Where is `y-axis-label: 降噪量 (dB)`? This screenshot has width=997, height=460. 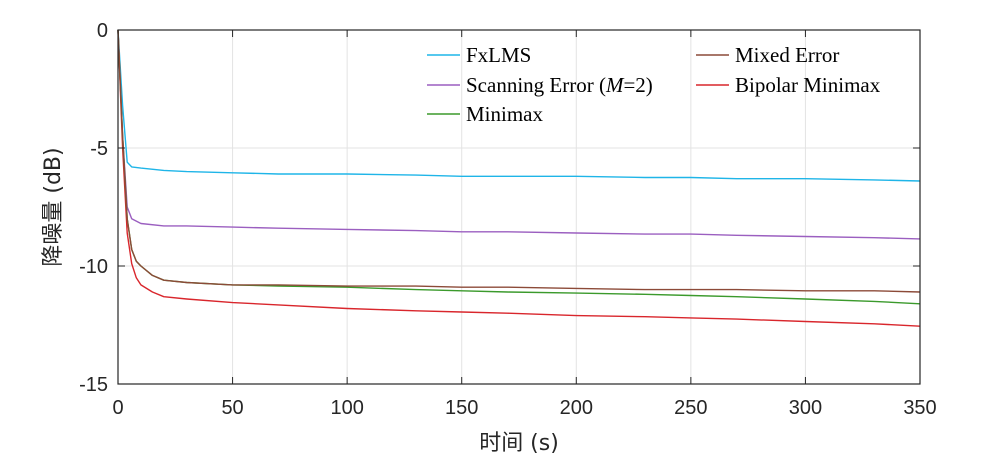
y-axis-label: 降噪量 (dB) is located at coordinates (53, 206).